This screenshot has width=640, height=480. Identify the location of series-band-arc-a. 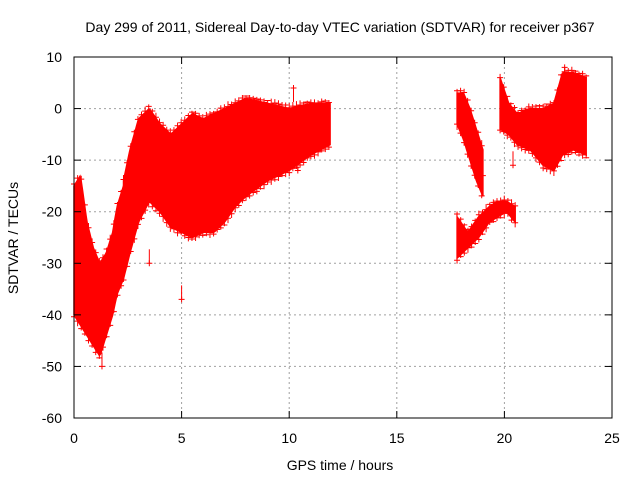
(98, 266).